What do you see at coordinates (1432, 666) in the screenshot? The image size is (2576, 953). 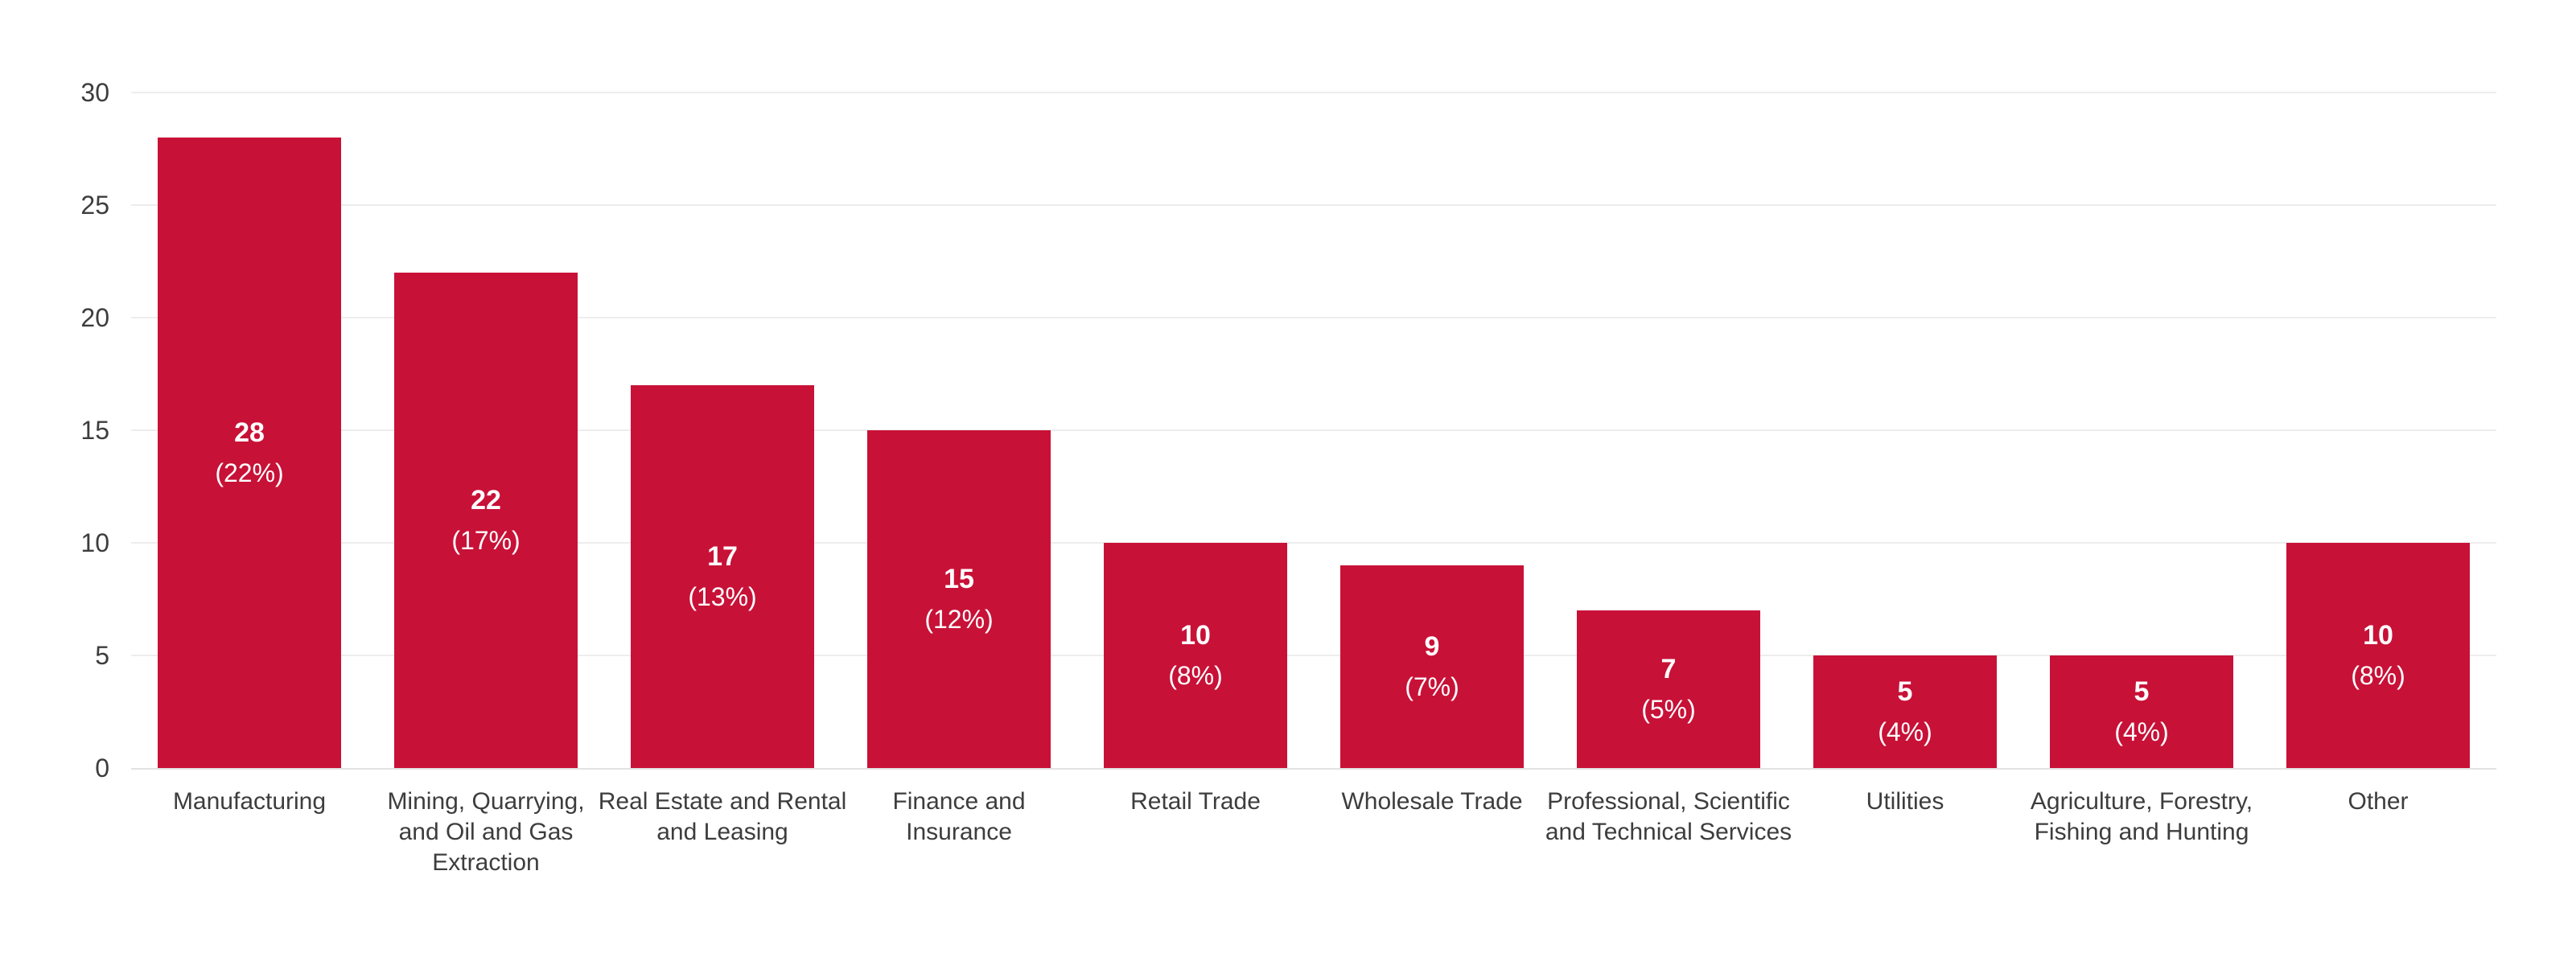 I see `bar-wholesale-trade: 9 (7%)` at bounding box center [1432, 666].